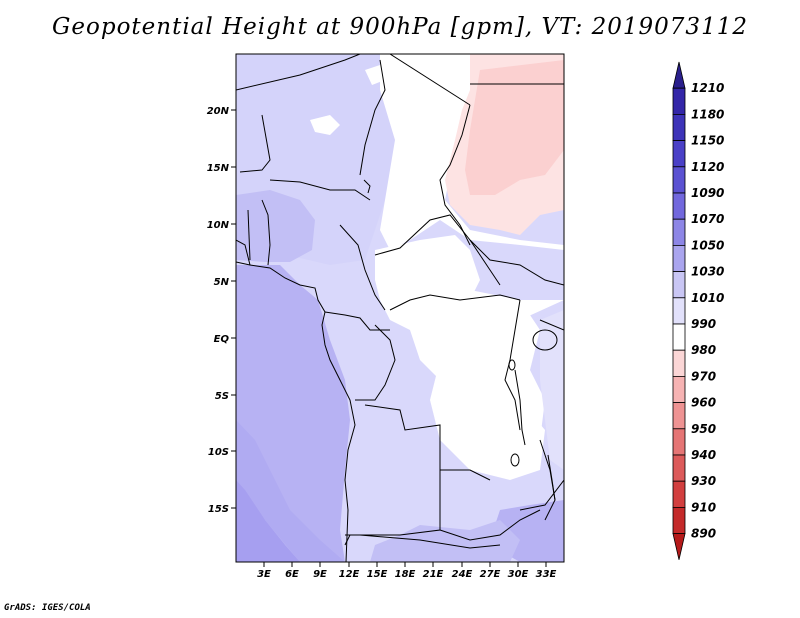  Describe the element at coordinates (551, 477) in the screenshot. I see `lake-malawi` at that location.